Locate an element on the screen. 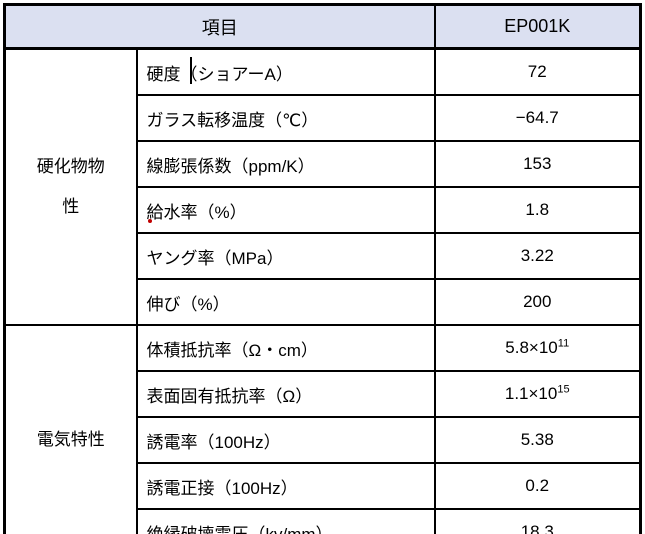 This screenshot has height=534, width=645. group-cell-cured-properties: 硬化物物 性 is located at coordinates (70, 186).